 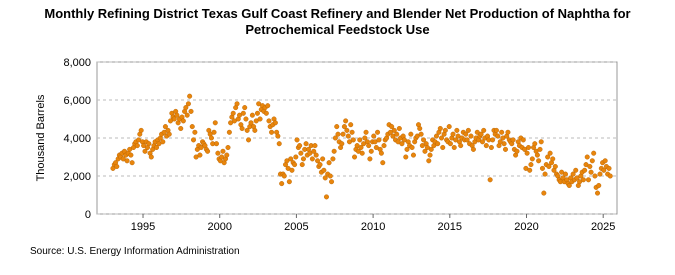 I want to click on y-tick-label: 6,000, so click(x=77, y=101).